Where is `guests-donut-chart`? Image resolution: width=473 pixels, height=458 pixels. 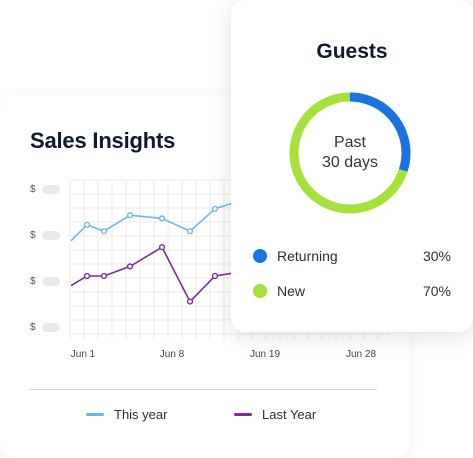 guests-donut-chart is located at coordinates (350, 153).